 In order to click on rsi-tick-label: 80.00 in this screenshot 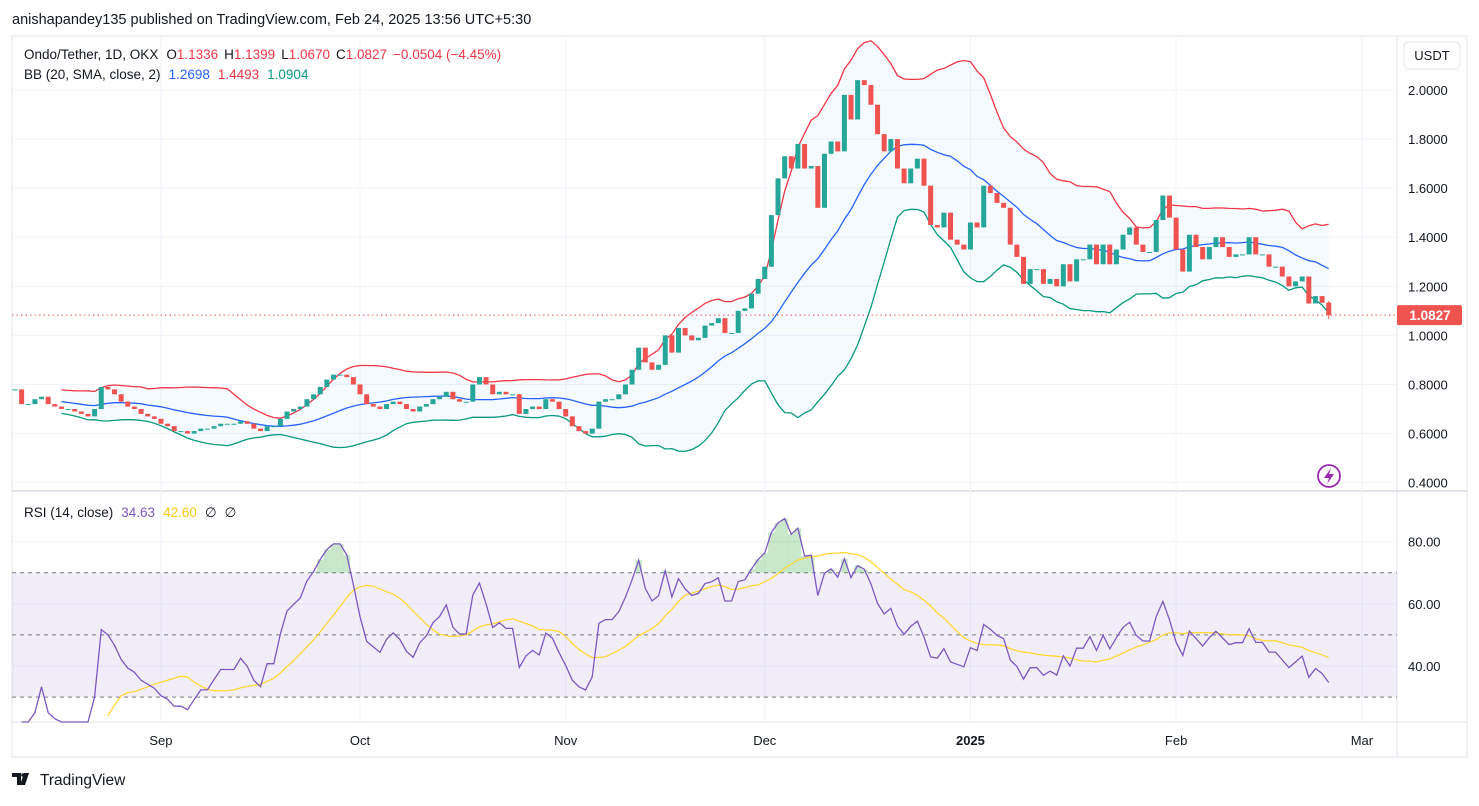, I will do `click(1424, 542)`.